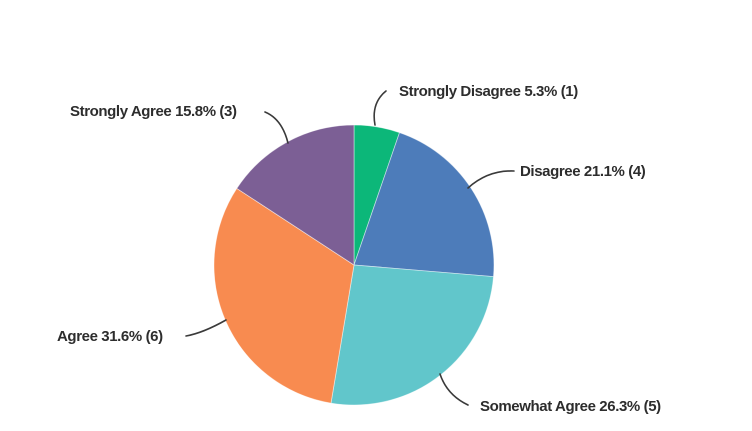  Describe the element at coordinates (491, 179) in the screenshot. I see `leader-line-disagree` at that location.